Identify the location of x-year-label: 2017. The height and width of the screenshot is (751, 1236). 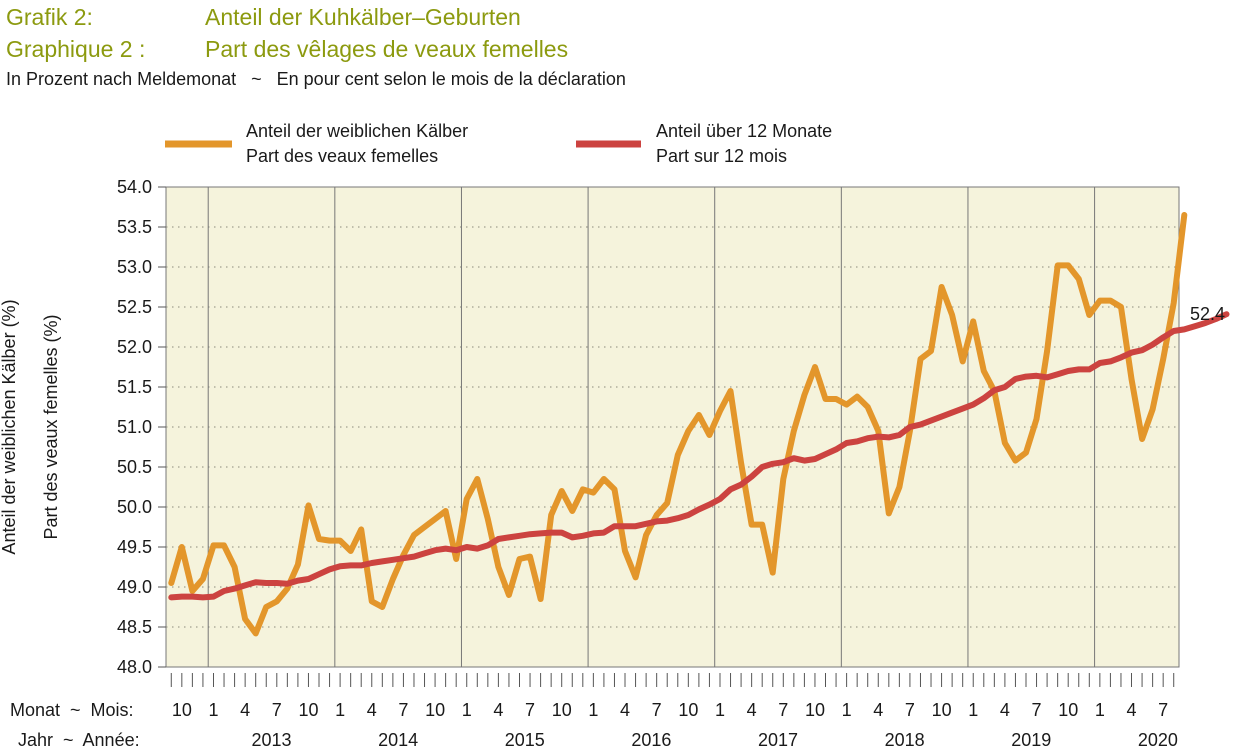
(778, 740).